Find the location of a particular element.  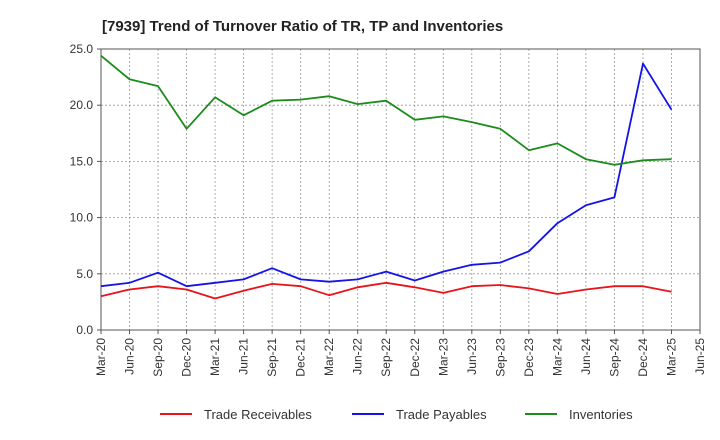

y-tick-label: 10.0 is located at coordinates (82, 218).